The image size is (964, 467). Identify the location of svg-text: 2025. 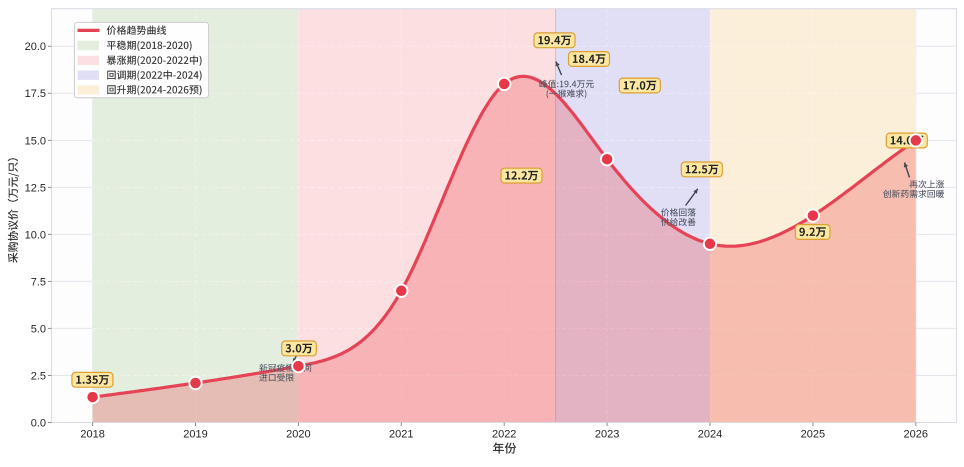
(813, 434).